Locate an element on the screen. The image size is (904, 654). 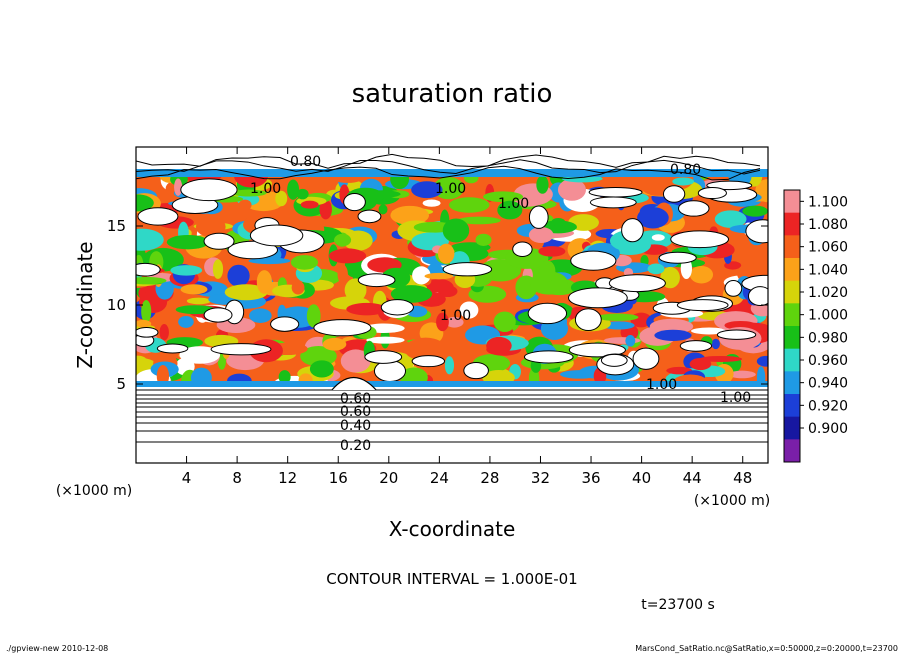
x-tick-label: 4 is located at coordinates (187, 478).